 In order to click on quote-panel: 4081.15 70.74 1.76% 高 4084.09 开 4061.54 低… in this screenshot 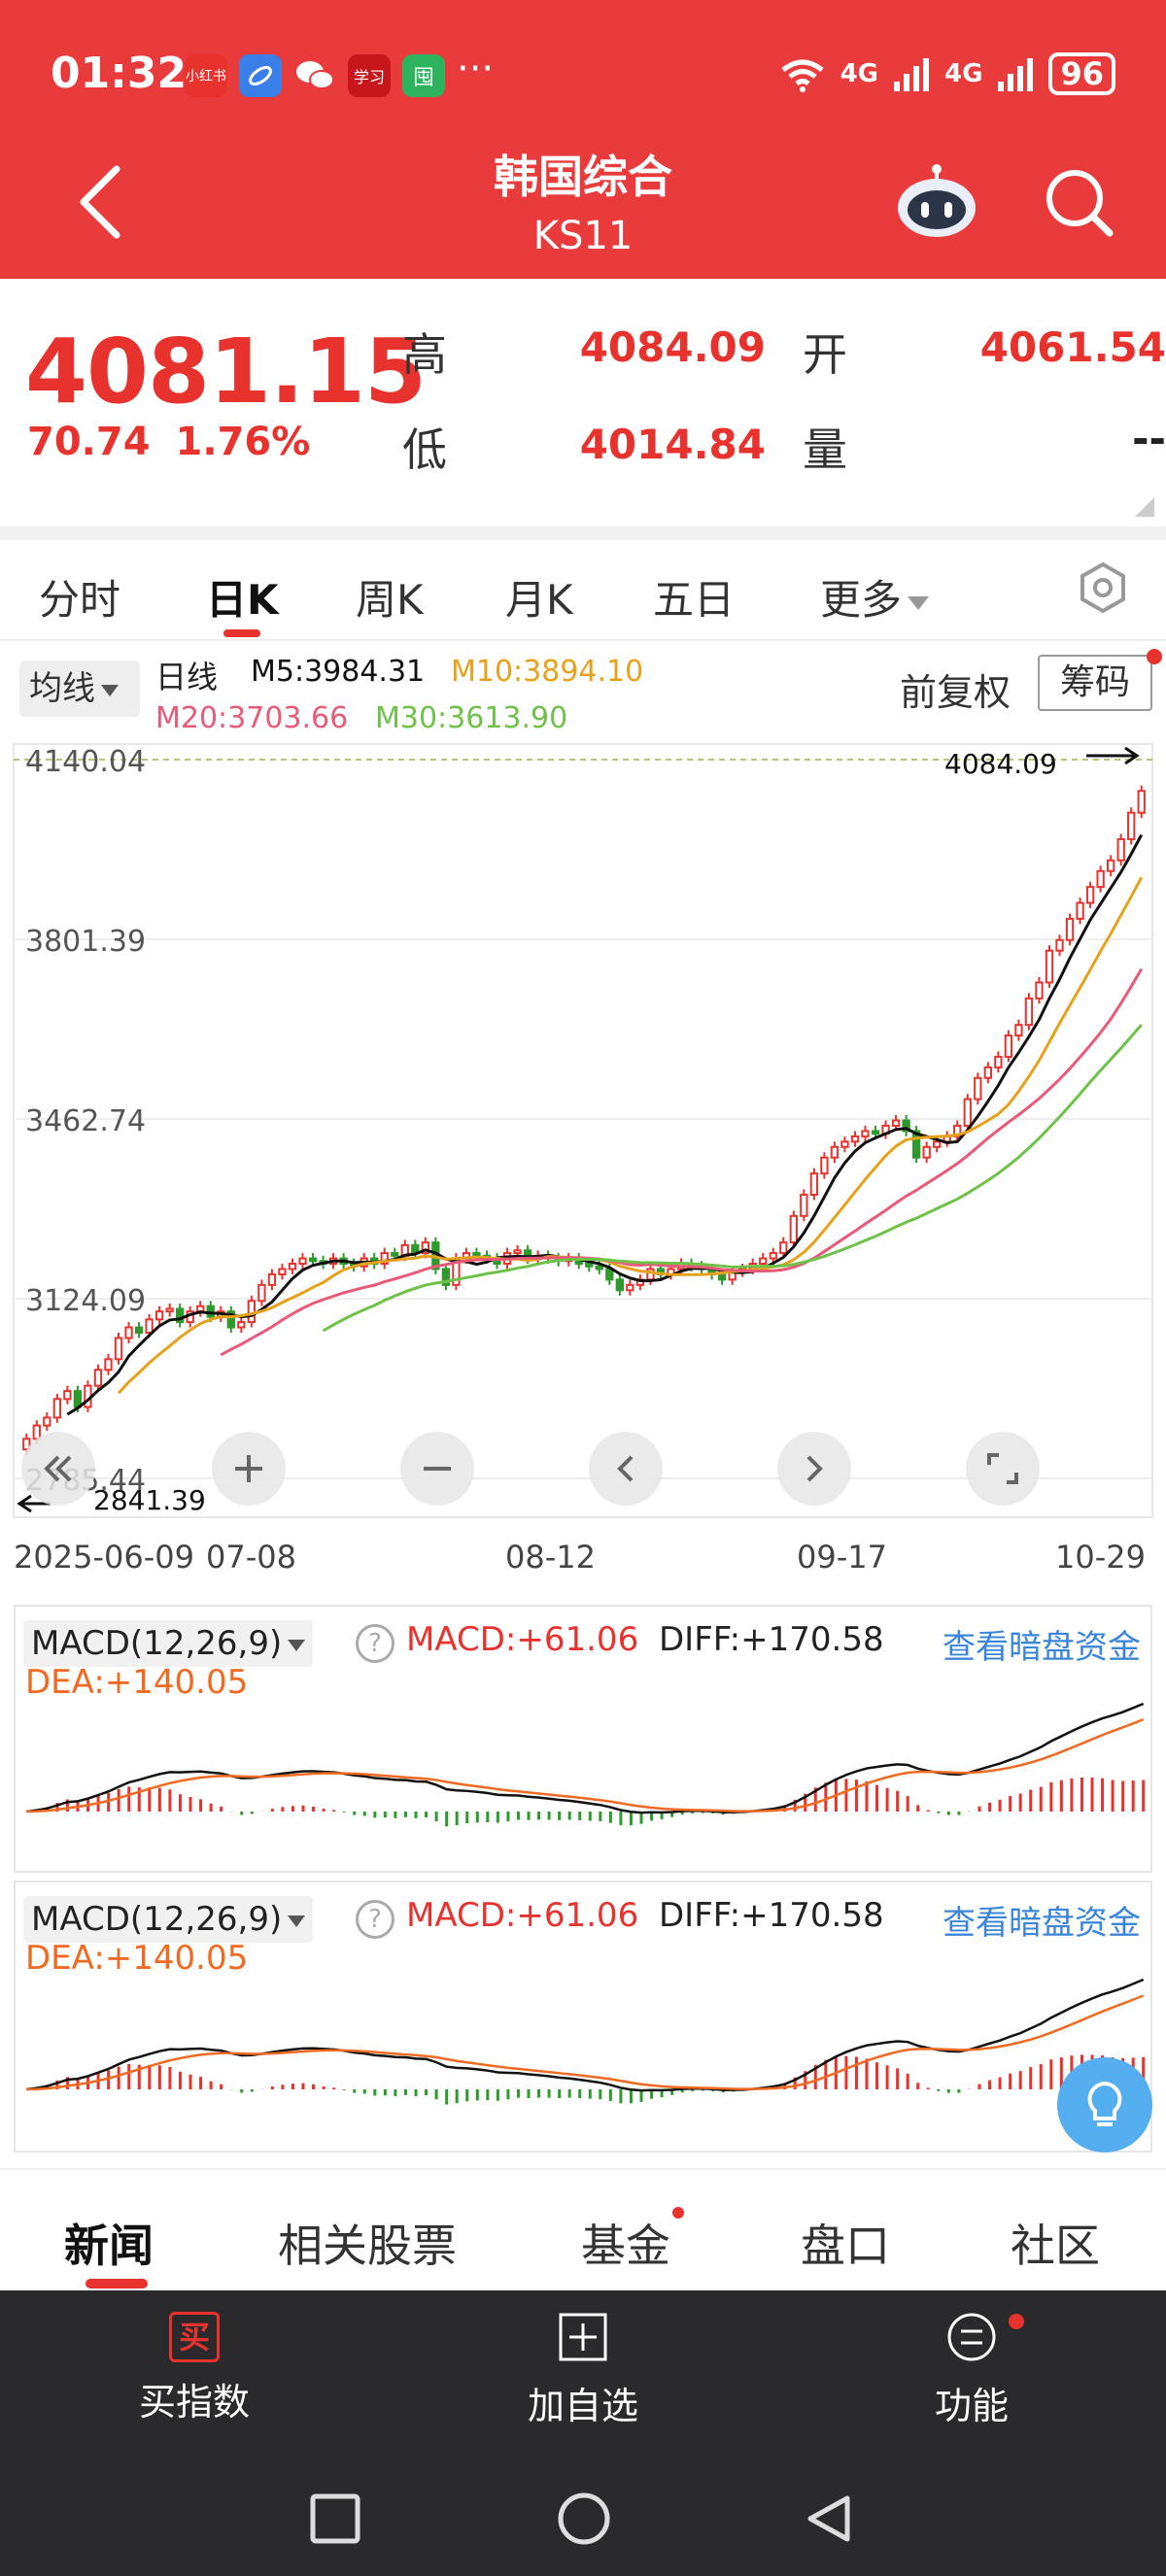, I will do `click(583, 402)`.